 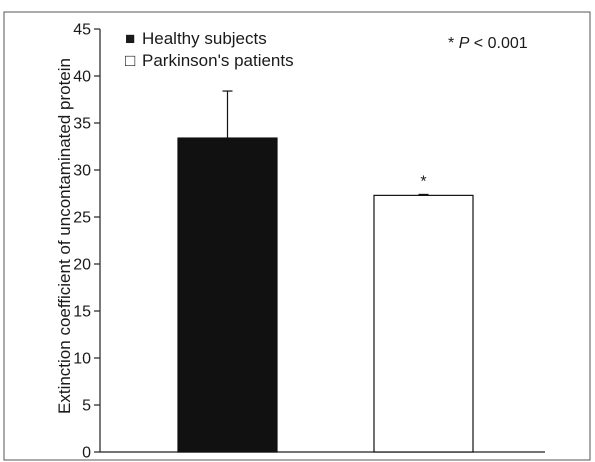 I want to click on y-tick-labels: 0 5 10 15 20 25 30 35 40 45, so click(x=82, y=242).